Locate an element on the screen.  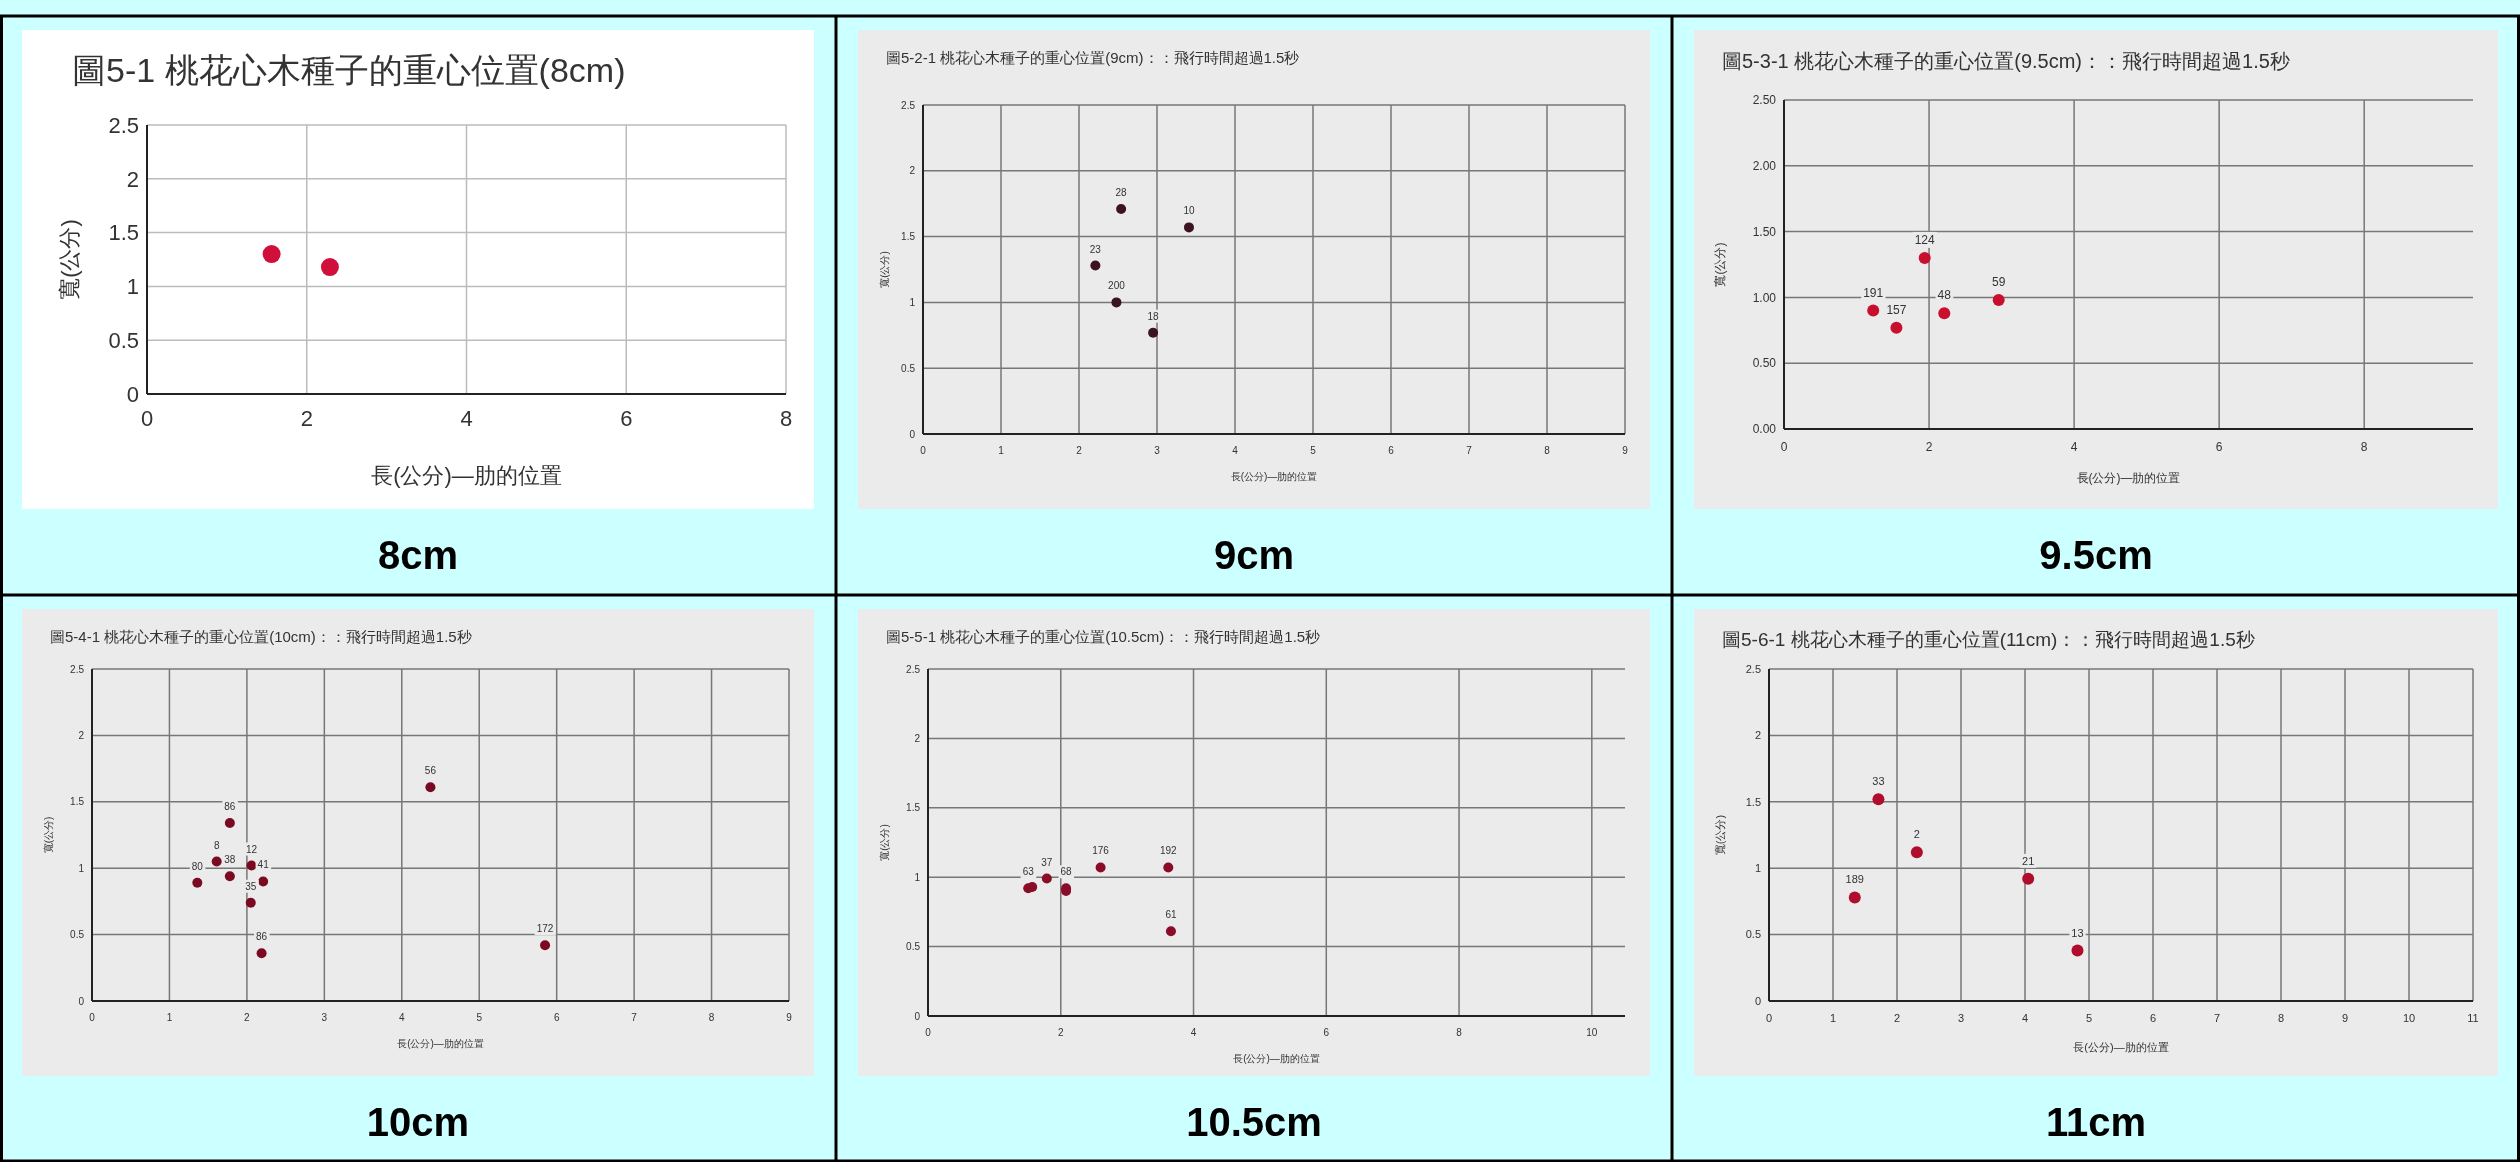
text: 11cm is located at coordinates (2096, 1122).